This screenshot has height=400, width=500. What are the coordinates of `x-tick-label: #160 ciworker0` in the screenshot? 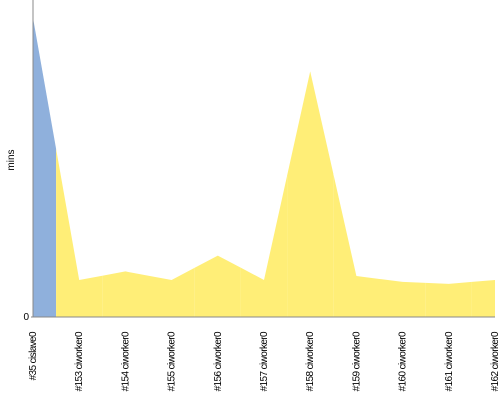 It's located at (403, 361).